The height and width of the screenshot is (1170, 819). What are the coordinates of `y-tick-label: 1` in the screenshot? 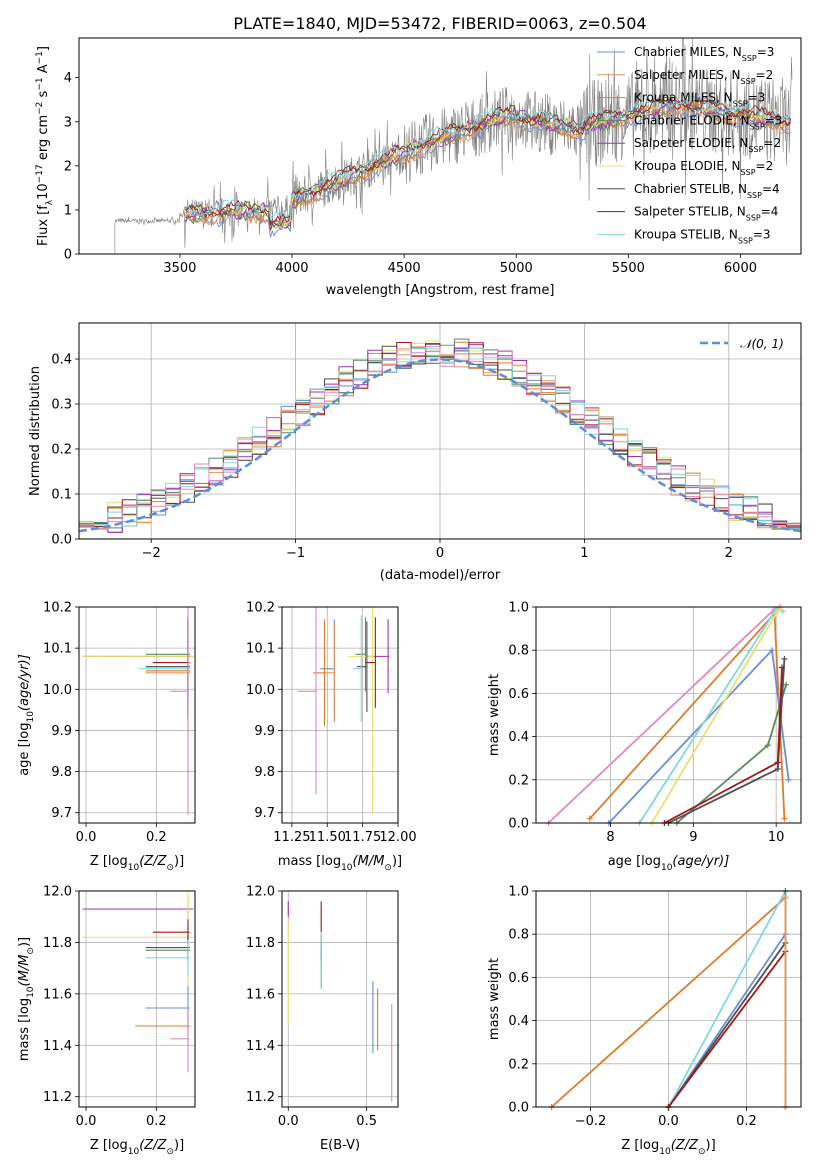 It's located at (68, 210).